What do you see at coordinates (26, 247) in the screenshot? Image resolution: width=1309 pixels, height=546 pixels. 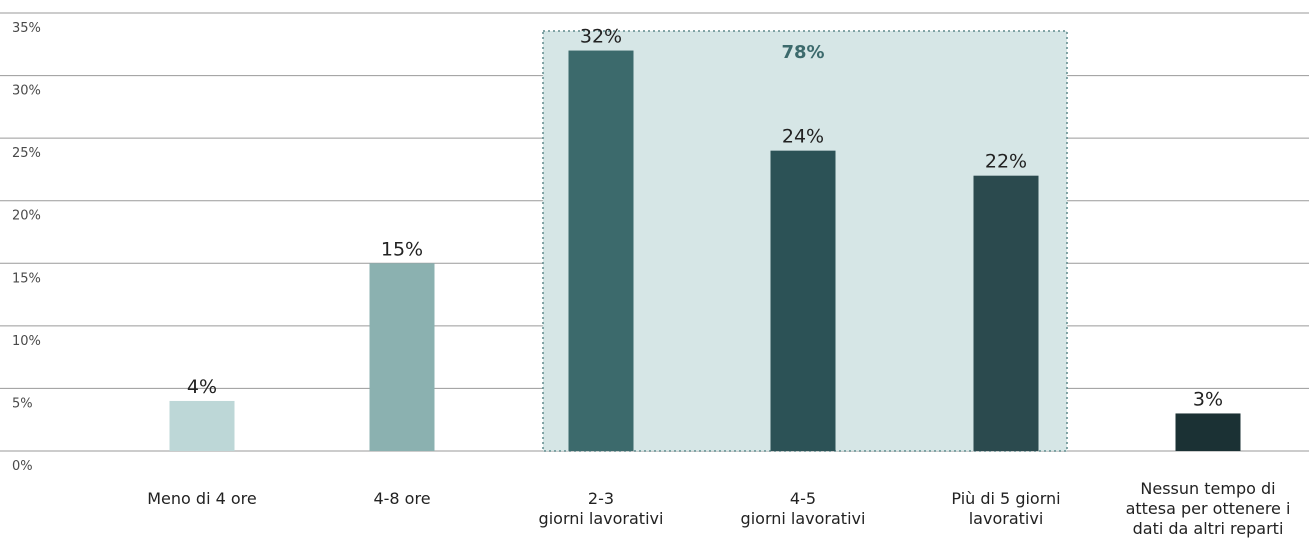 I see `y-axis-ticks: 0% 5% 10% 15% 20% 25% 30% 35%` at bounding box center [26, 247].